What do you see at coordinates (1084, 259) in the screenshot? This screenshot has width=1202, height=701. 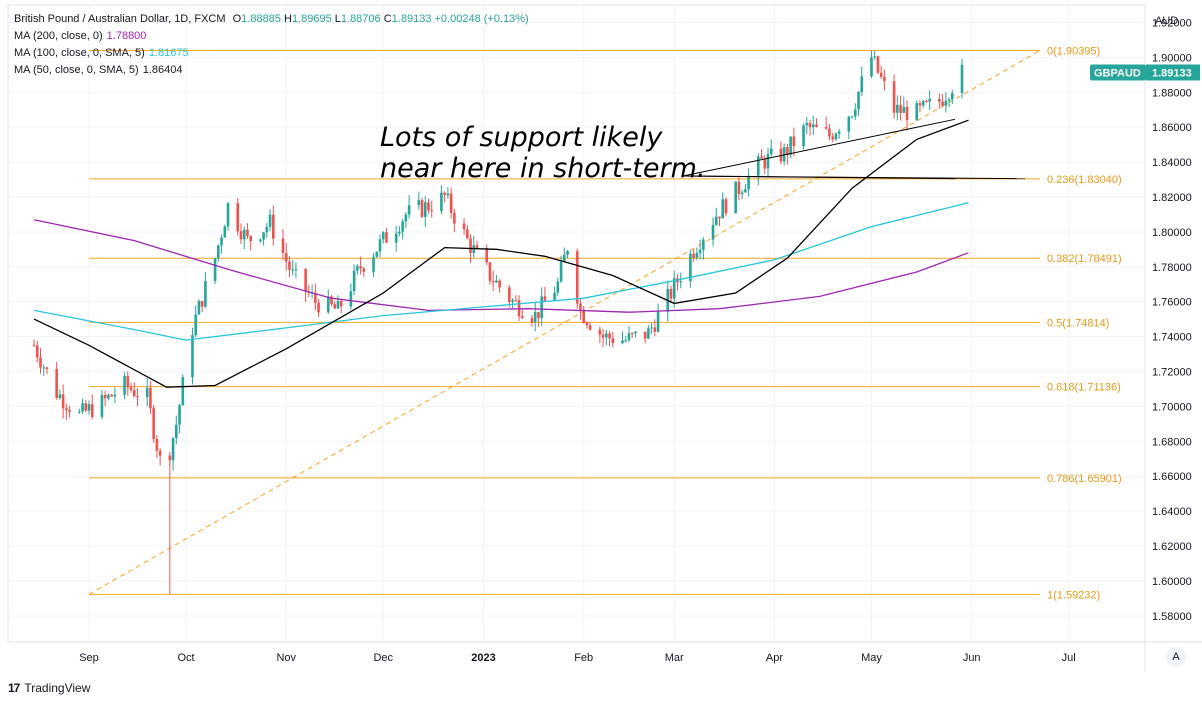 I see `fib-level-label: 0.382(1.78491)` at bounding box center [1084, 259].